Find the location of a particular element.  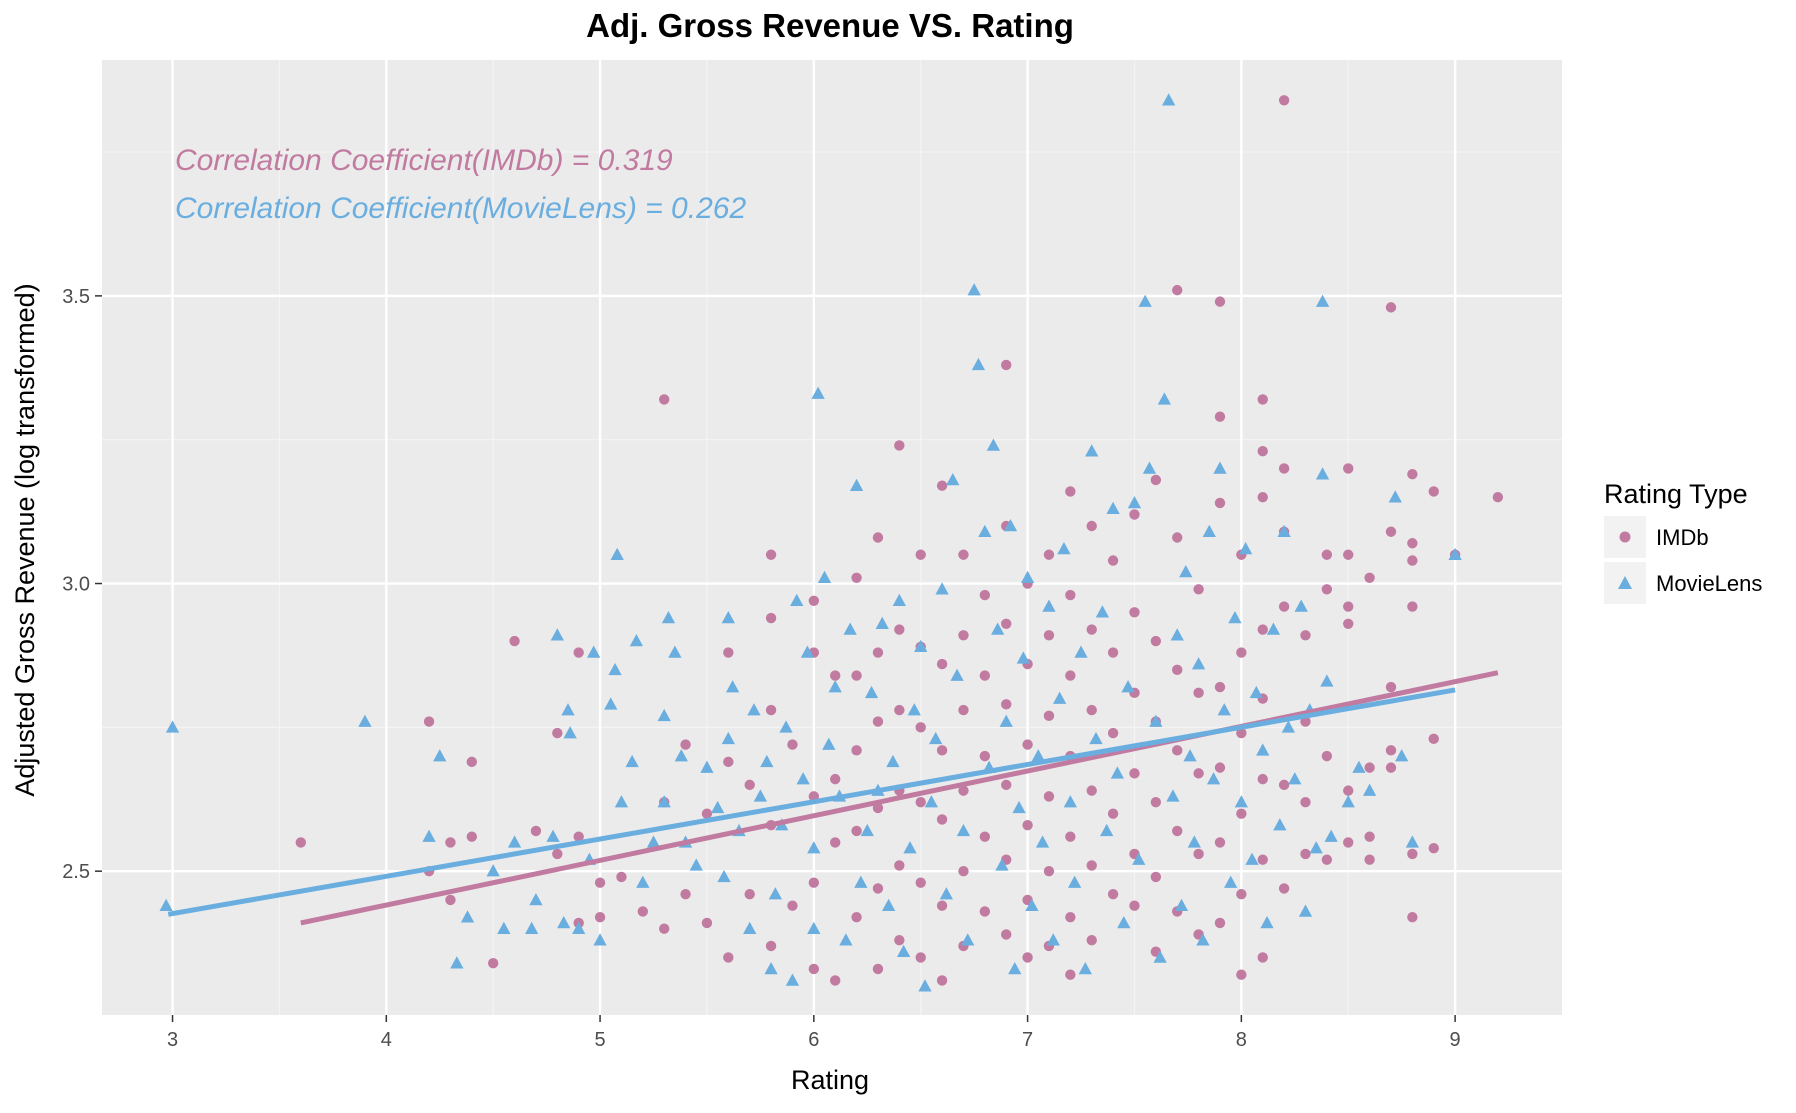

y-tick-label: 2.5 is located at coordinates (76, 872).